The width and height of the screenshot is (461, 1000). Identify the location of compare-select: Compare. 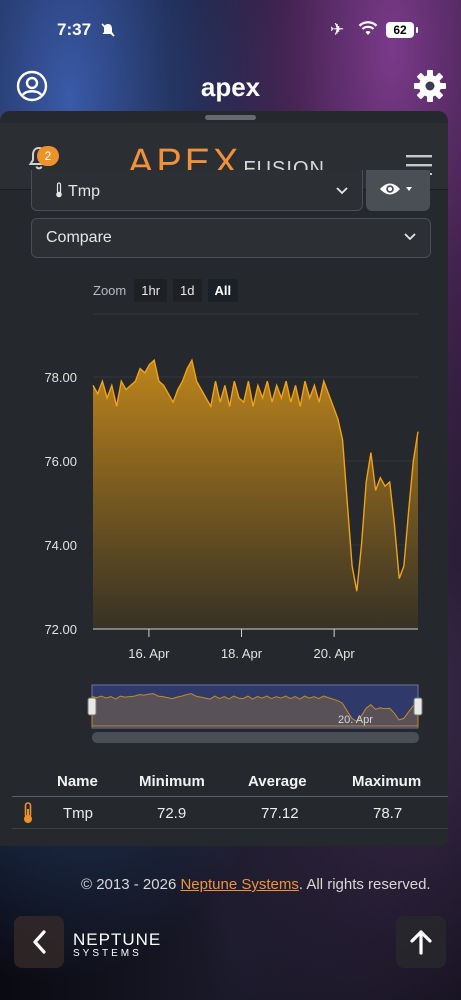
(231, 238).